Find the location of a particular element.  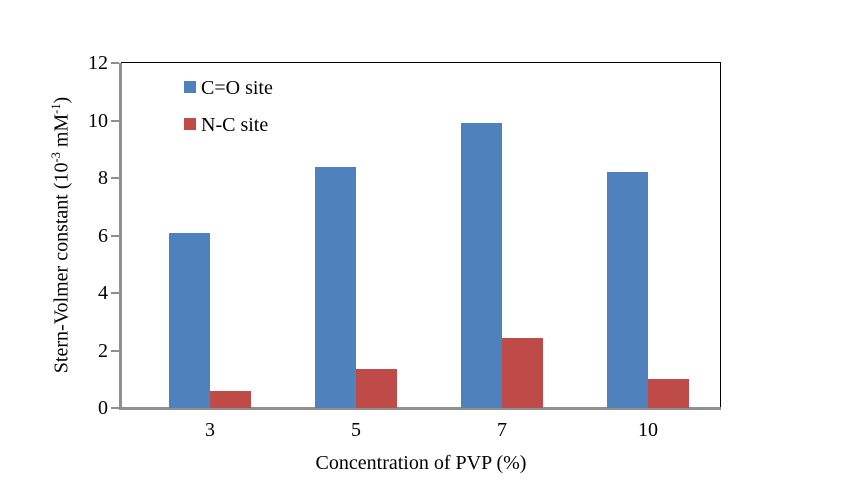

y-axis-title-superscript: -1 is located at coordinates (55, 108).